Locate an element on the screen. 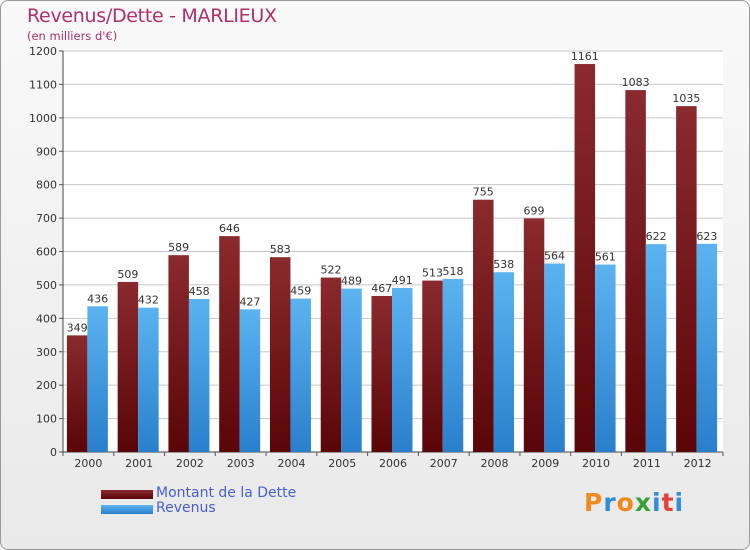  data-label-debt: 699 is located at coordinates (534, 210).